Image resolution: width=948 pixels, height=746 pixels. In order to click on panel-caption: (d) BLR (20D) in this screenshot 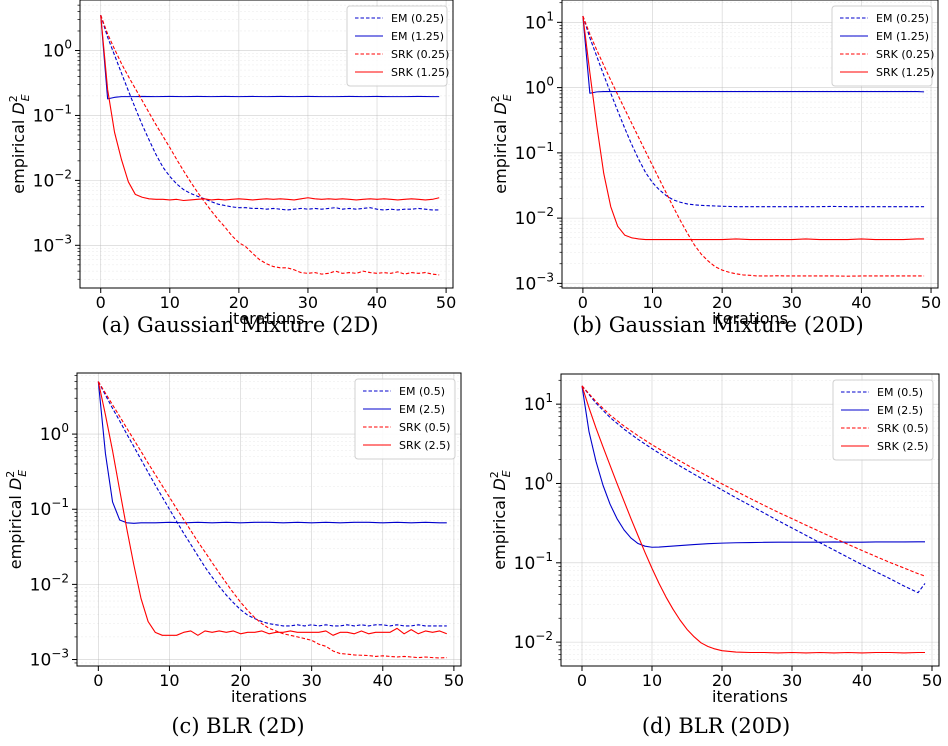, I will do `click(716, 726)`.